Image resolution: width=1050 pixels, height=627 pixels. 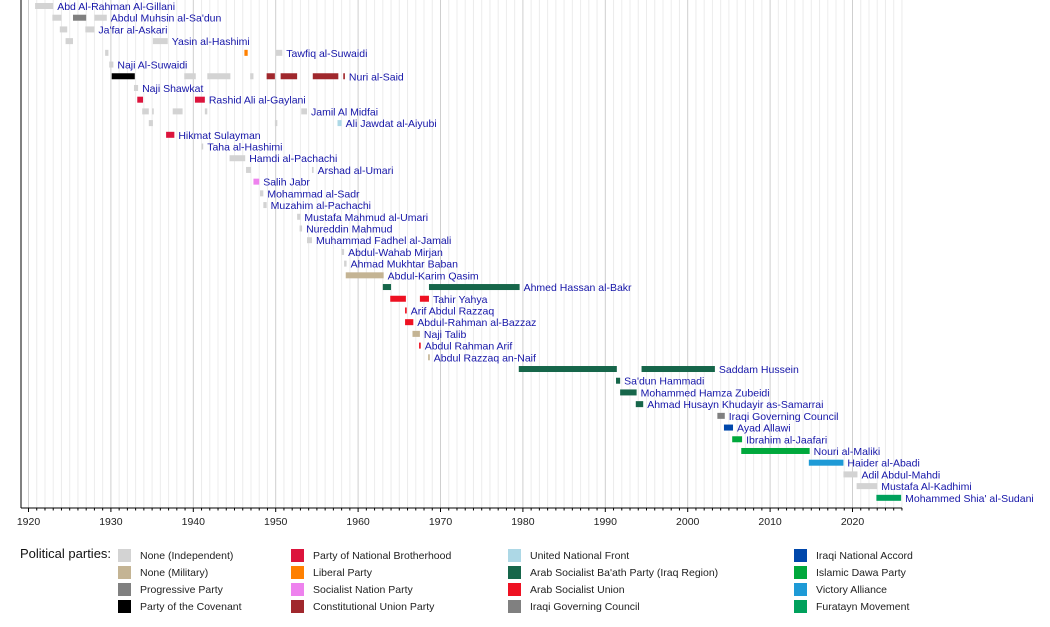 What do you see at coordinates (664, 382) in the screenshot?
I see `prime-minister-label: Sa'dun Hammadi` at bounding box center [664, 382].